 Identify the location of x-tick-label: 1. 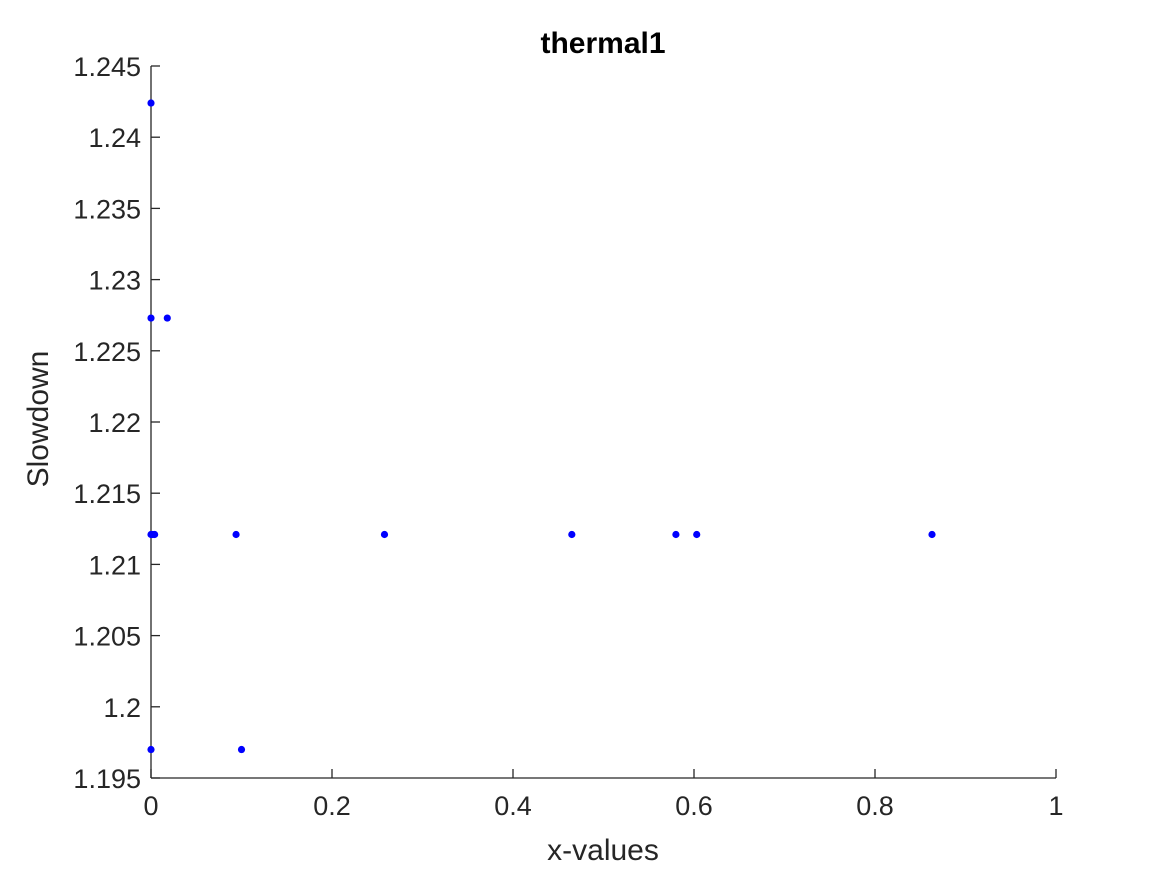
(1055, 806).